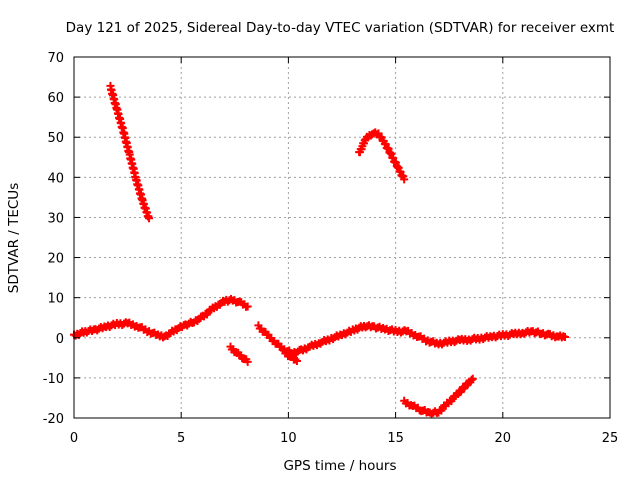  What do you see at coordinates (55, 259) in the screenshot?
I see `y-tick-label: 20` at bounding box center [55, 259].